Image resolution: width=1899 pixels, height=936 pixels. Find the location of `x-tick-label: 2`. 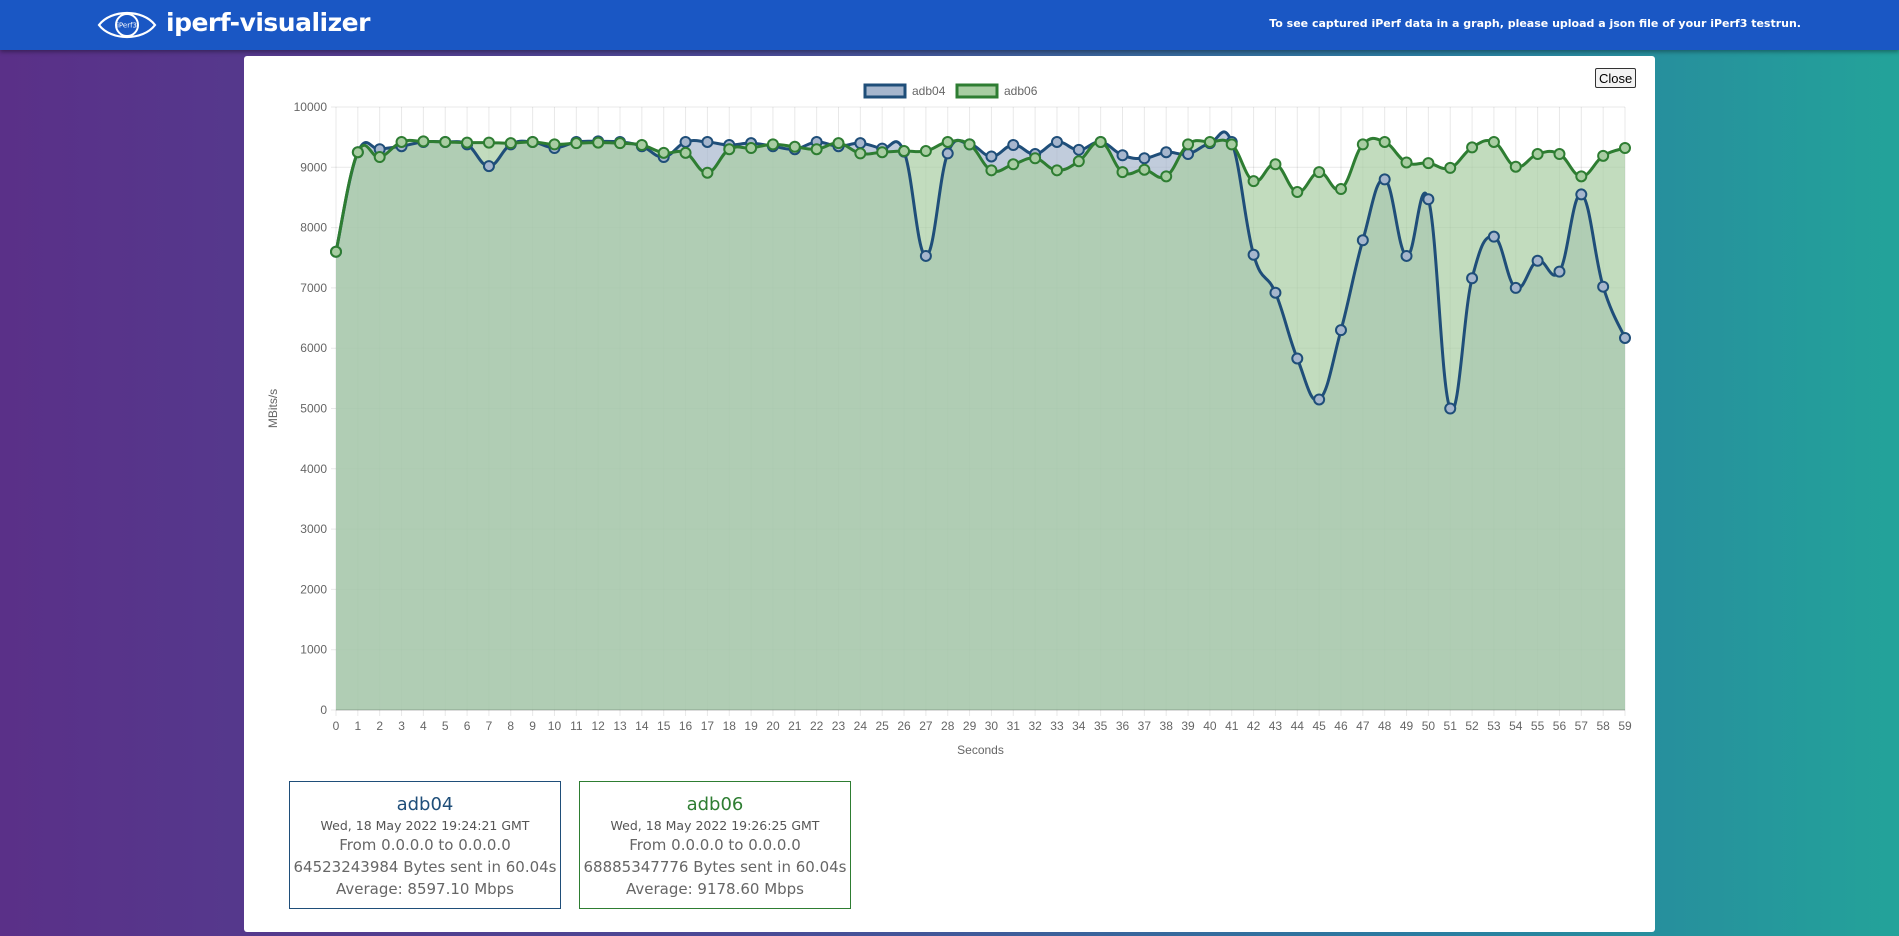

x-tick-label: 2 is located at coordinates (379, 726).